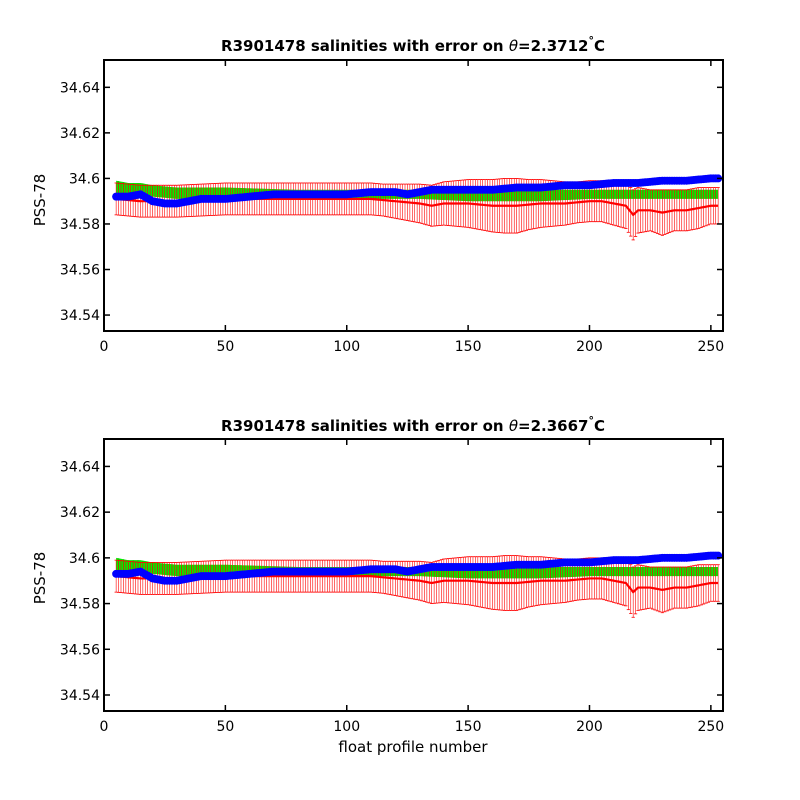  Describe the element at coordinates (710, 347) in the screenshot. I see `top-x-tick-label: 250` at that location.